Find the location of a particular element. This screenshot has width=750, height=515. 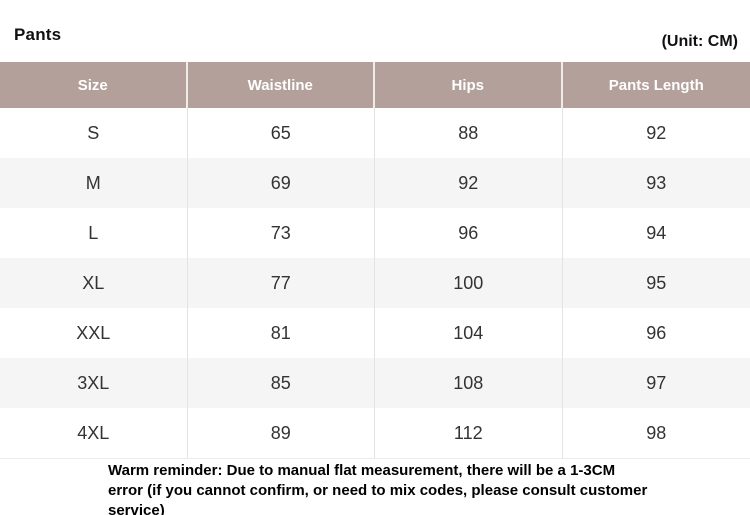

table-row-xxl: XXL 81 104 96 is located at coordinates (375, 333).